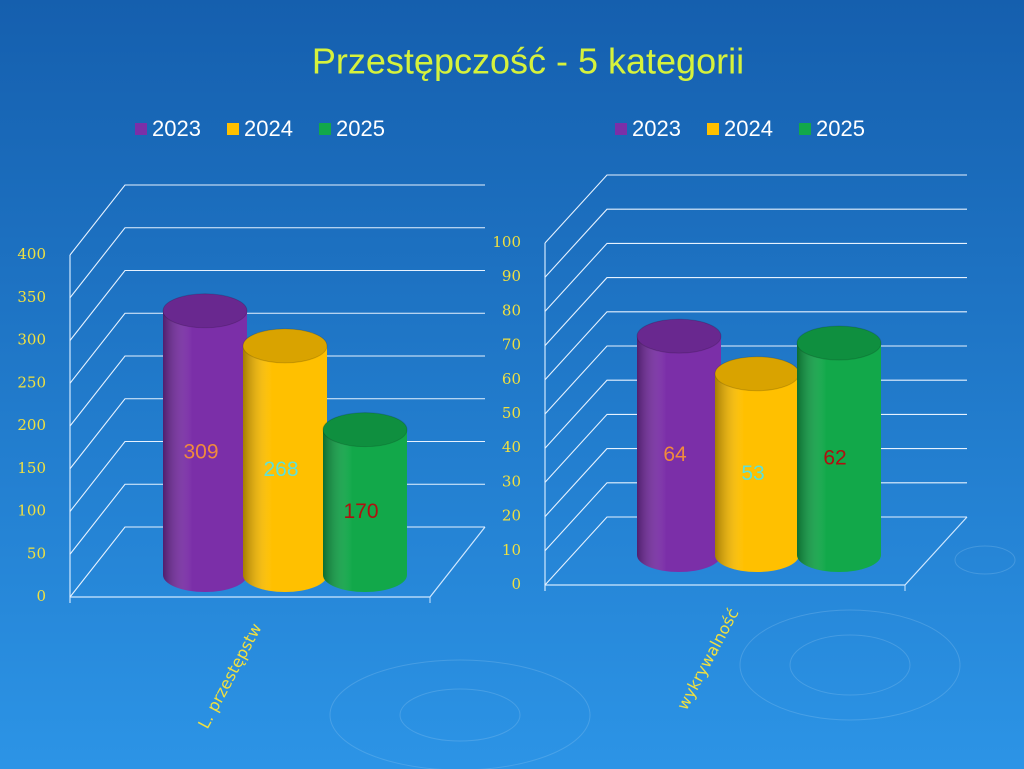 This screenshot has height=769, width=1024. What do you see at coordinates (31, 254) in the screenshot?
I see `y-tick-label: 400` at bounding box center [31, 254].